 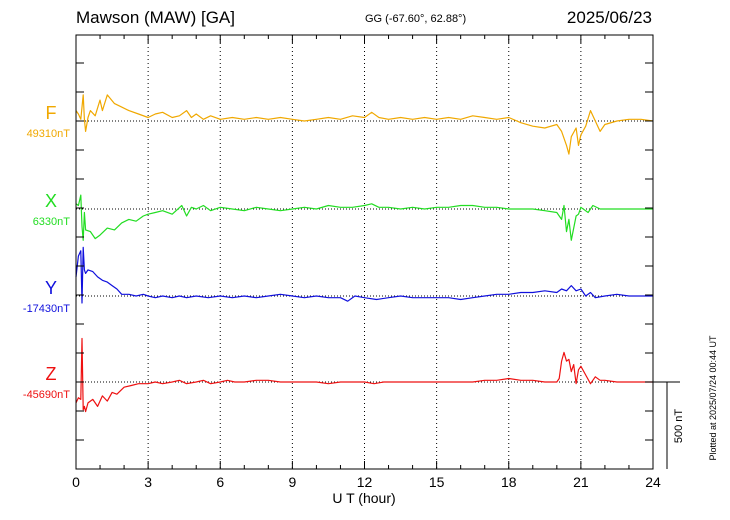 What do you see at coordinates (581, 482) in the screenshot?
I see `x-tick-label-21: 21` at bounding box center [581, 482].